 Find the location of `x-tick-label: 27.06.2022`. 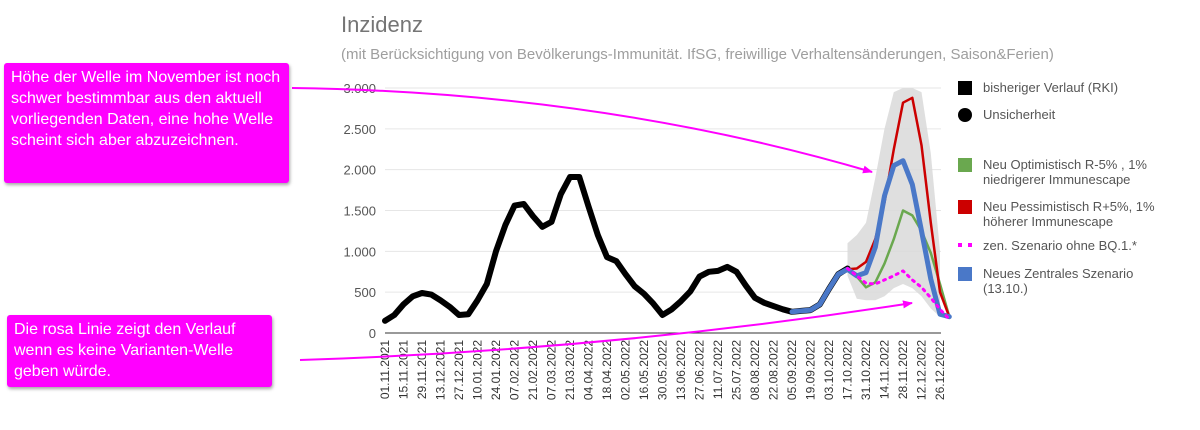

x-tick-label: 27.06.2022 is located at coordinates (700, 370).